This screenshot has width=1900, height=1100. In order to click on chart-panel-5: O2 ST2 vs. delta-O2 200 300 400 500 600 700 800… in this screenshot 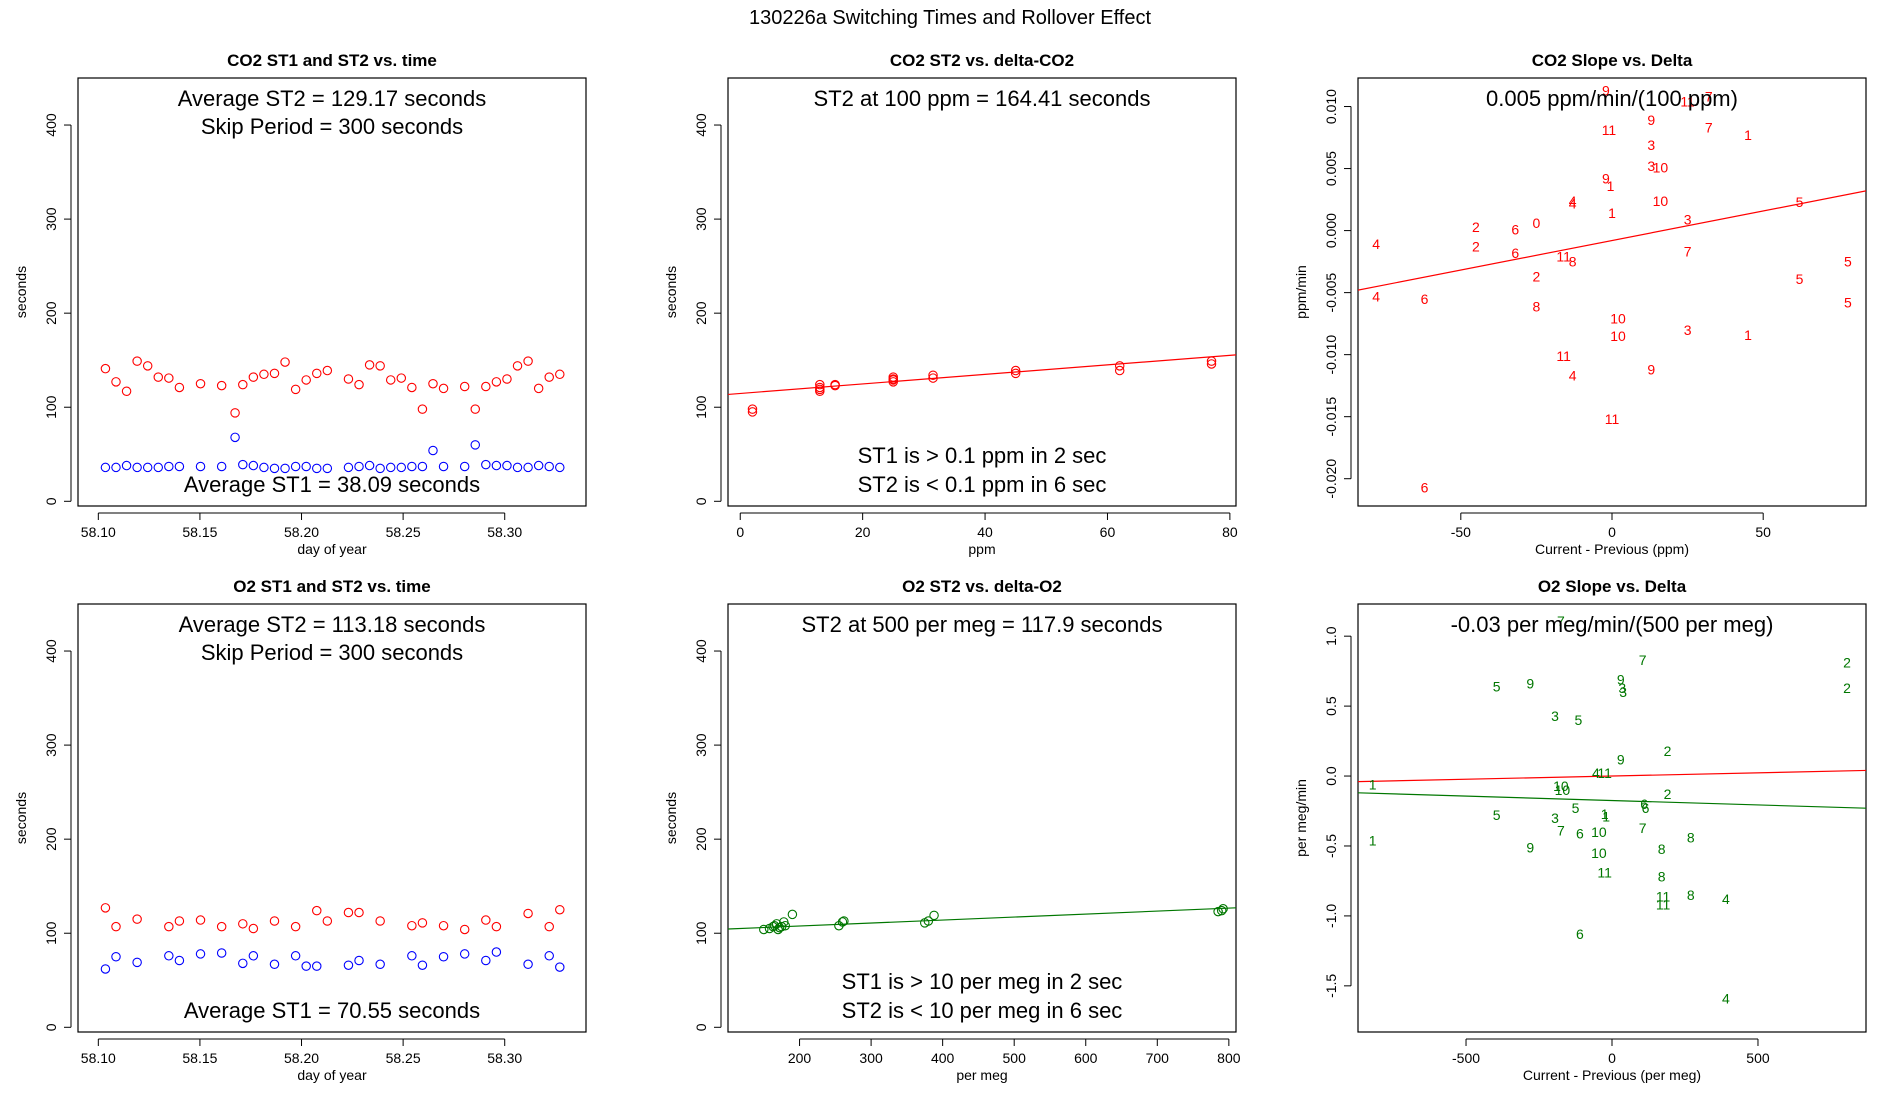, I will do `click(952, 830)`.